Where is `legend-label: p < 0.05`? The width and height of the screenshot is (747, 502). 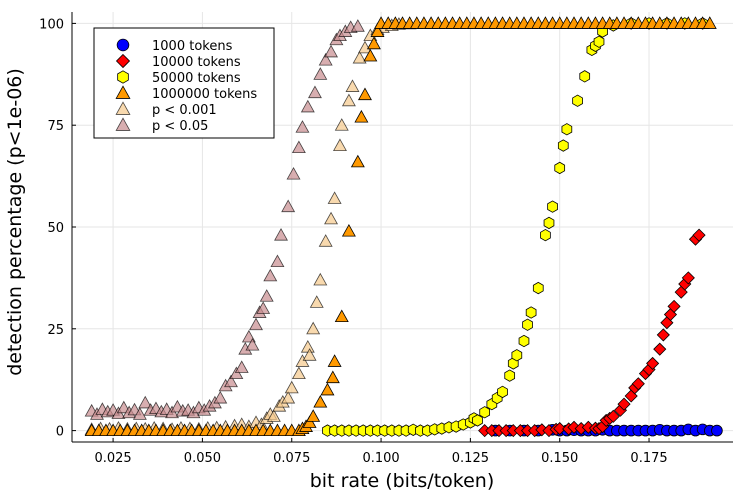
legend-label: p < 0.05 is located at coordinates (180, 126).